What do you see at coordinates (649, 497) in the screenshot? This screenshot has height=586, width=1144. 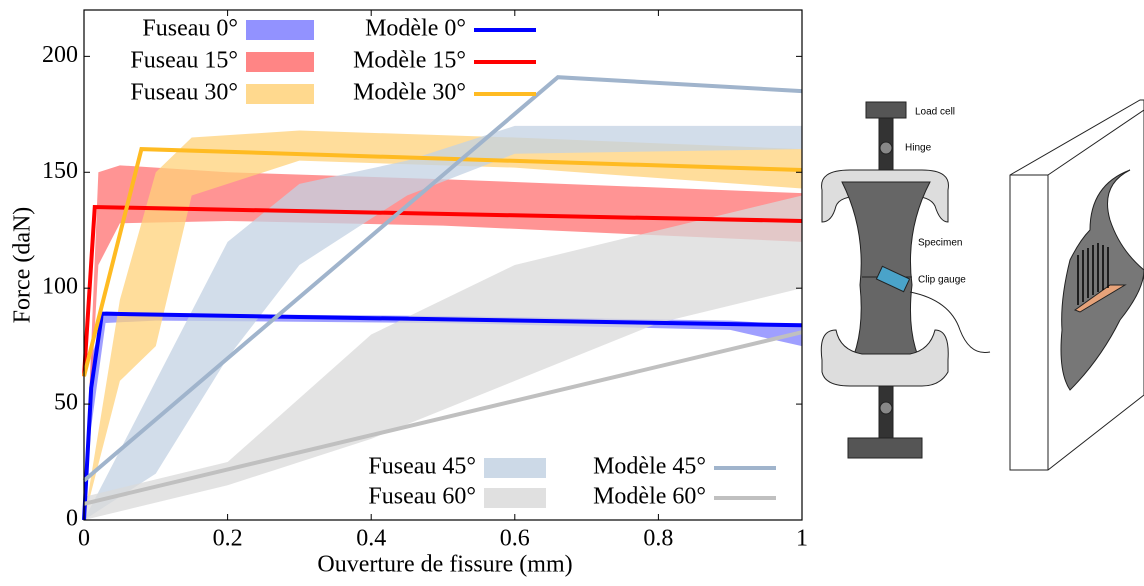 I see `legend-label: Modèle 60°` at bounding box center [649, 497].